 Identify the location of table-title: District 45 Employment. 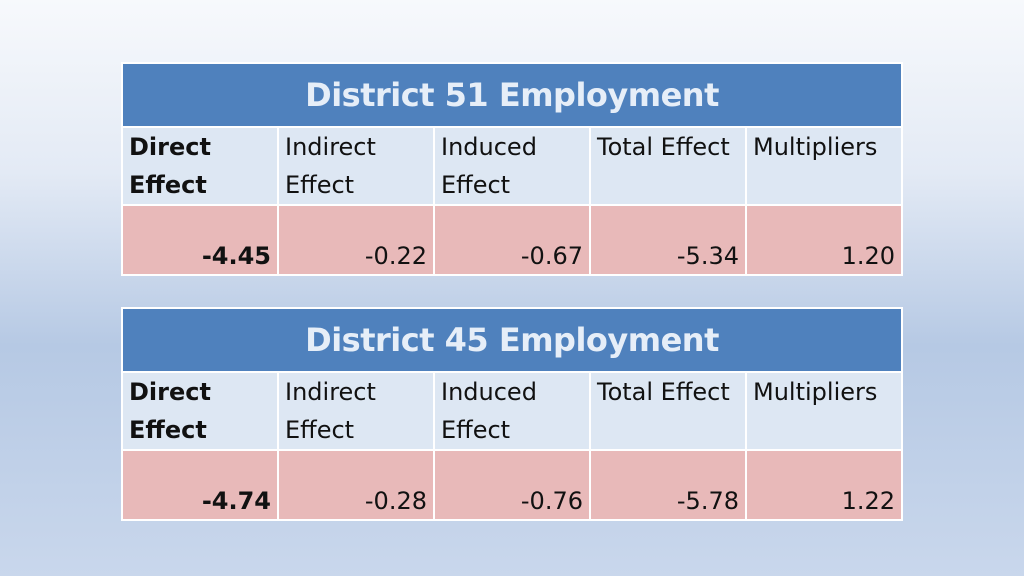
(512, 340).